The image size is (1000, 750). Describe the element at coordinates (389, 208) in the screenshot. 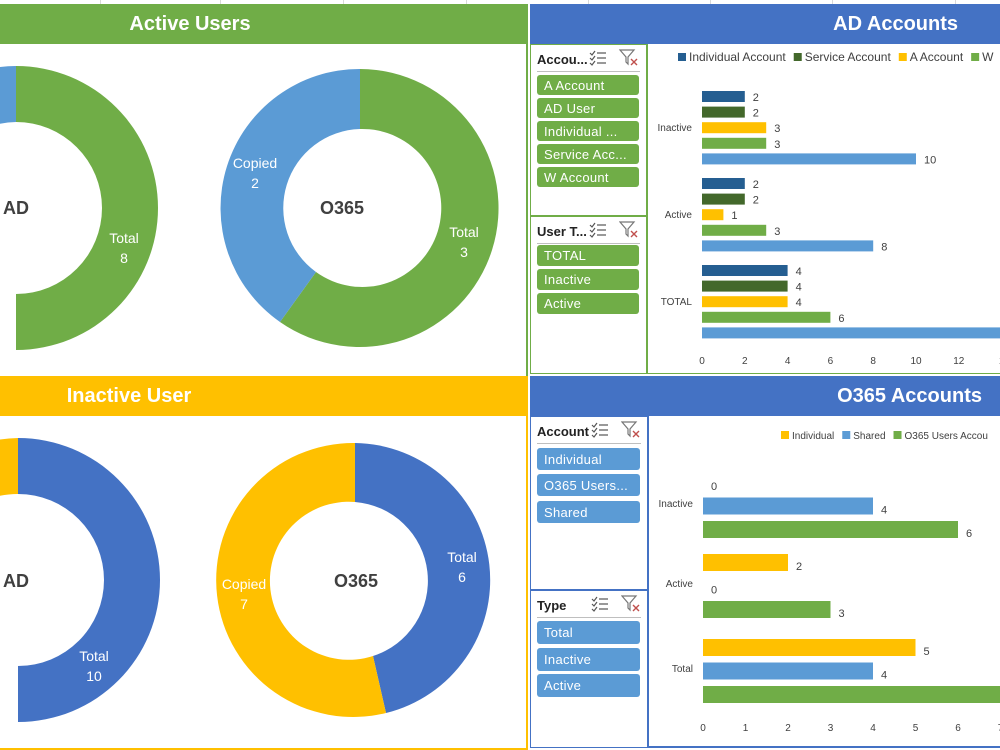

I see `active-o365-total-slice` at that location.